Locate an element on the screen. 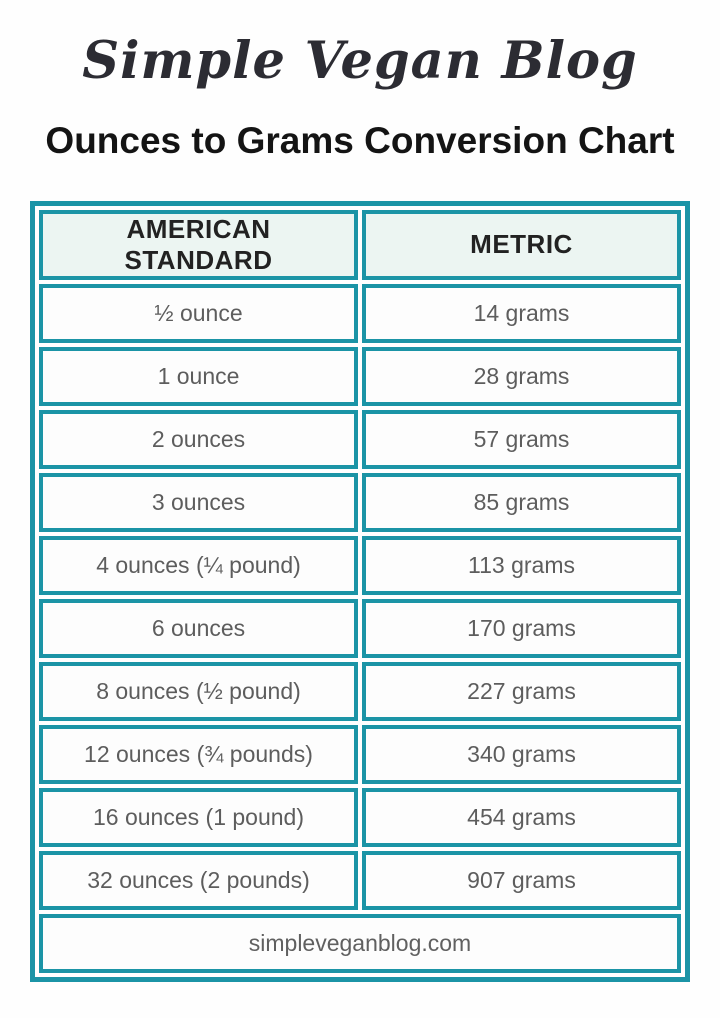 This screenshot has width=720, height=1018. page-title: Ounces to Grams Conversion Chart is located at coordinates (360, 141).